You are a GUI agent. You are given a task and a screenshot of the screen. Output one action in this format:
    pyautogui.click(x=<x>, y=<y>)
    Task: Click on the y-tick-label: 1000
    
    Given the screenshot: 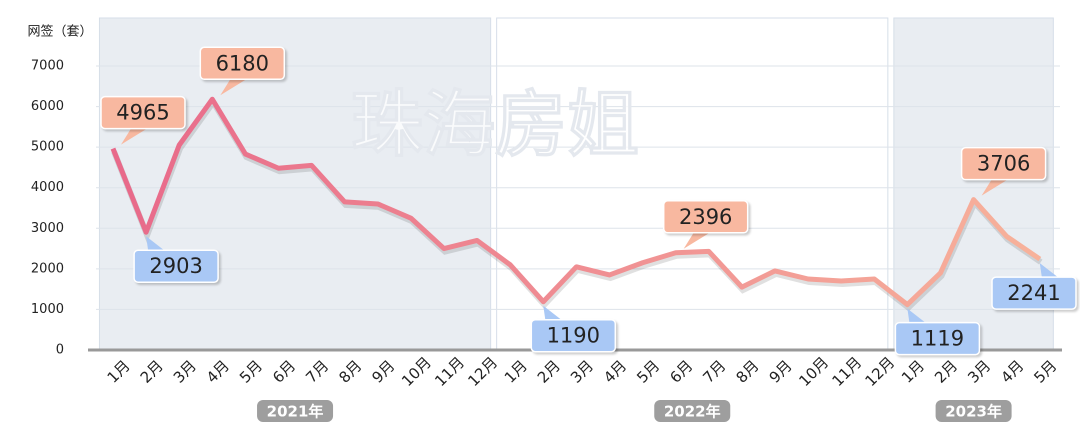 What is the action you would take?
    pyautogui.click(x=47, y=309)
    